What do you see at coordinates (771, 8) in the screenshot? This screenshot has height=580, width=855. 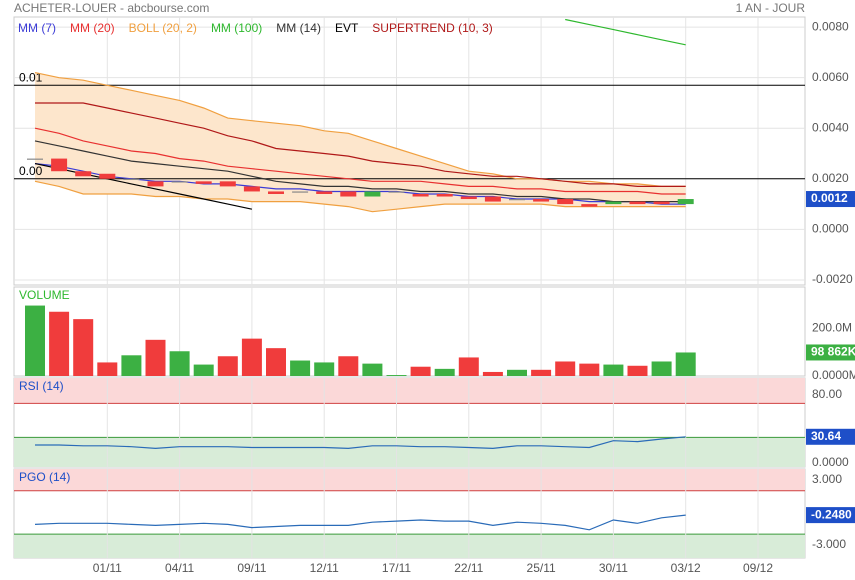 I see `period: 1 AN - JOUR` at bounding box center [771, 8].